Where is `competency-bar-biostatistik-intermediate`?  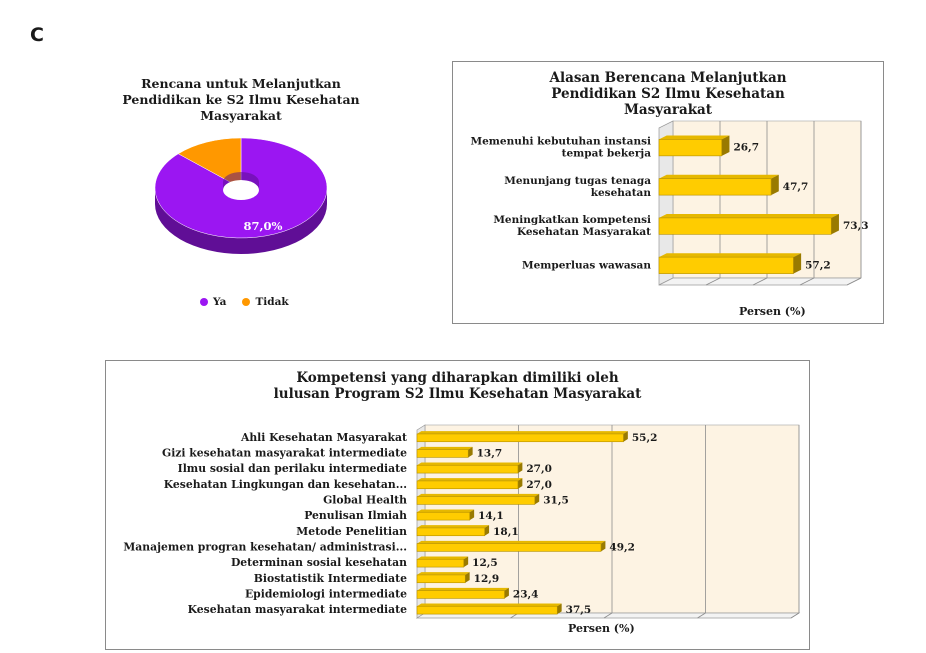 competency-bar-biostatistik-intermediate is located at coordinates (441, 579).